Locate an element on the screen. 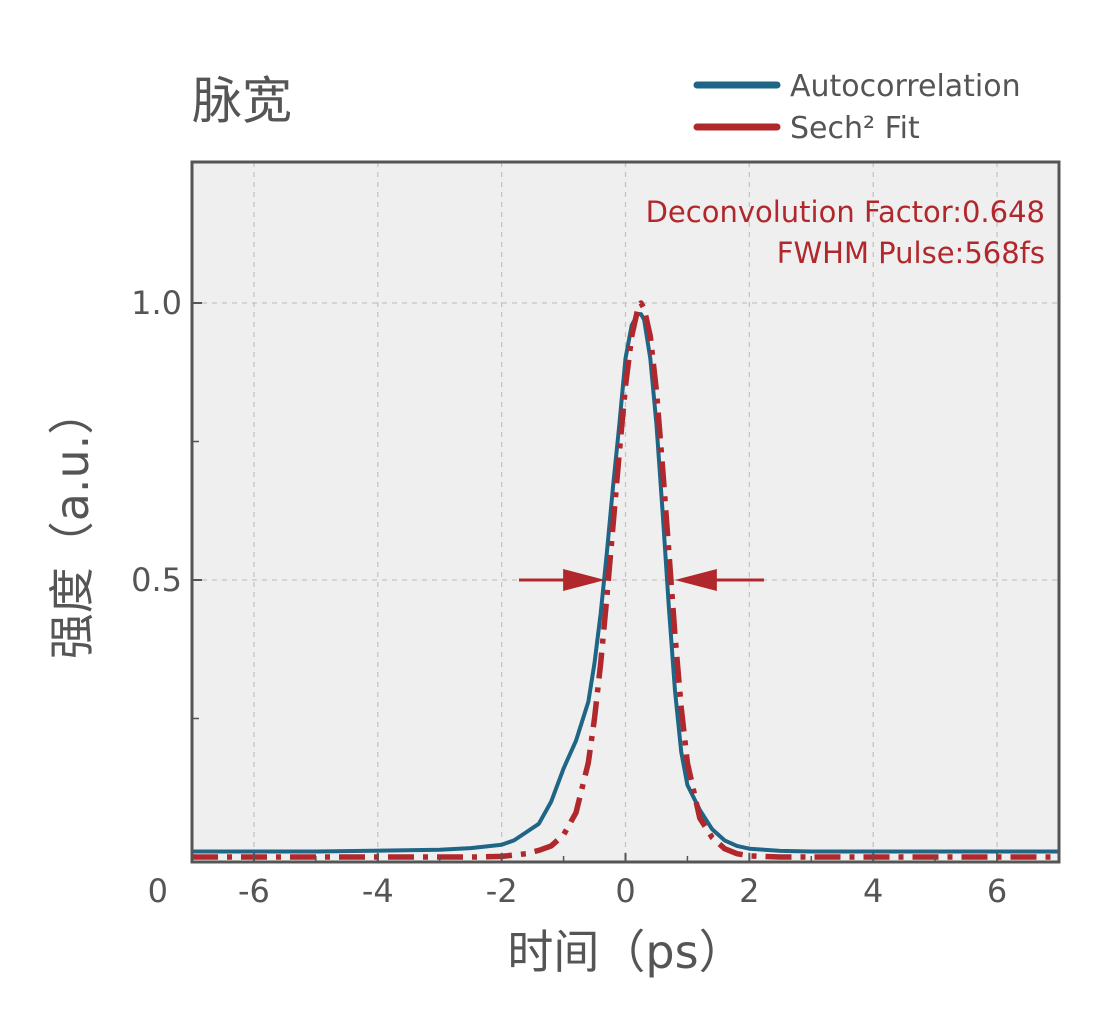 Image resolution: width=1111 pixels, height=1017 pixels. x-axis-title: 时间（ps） is located at coordinates (625, 952).